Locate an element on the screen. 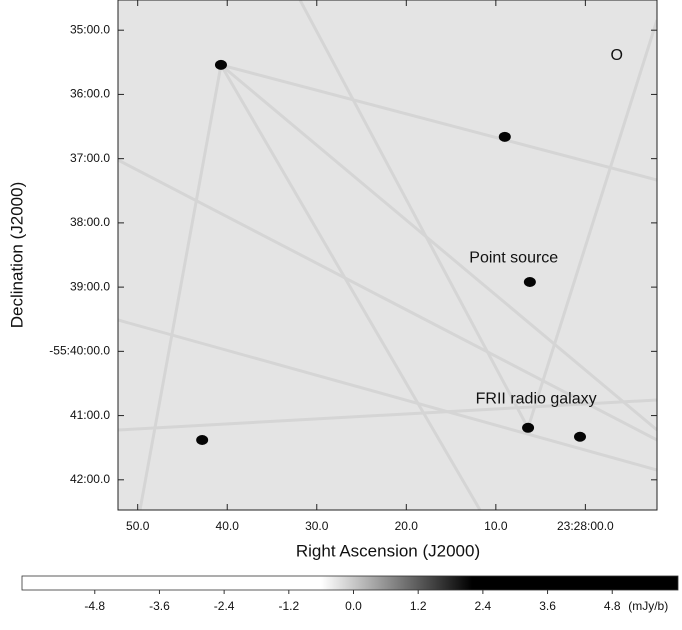 The image size is (682, 630). colorbar-tick-label: -4.8 is located at coordinates (94, 606).